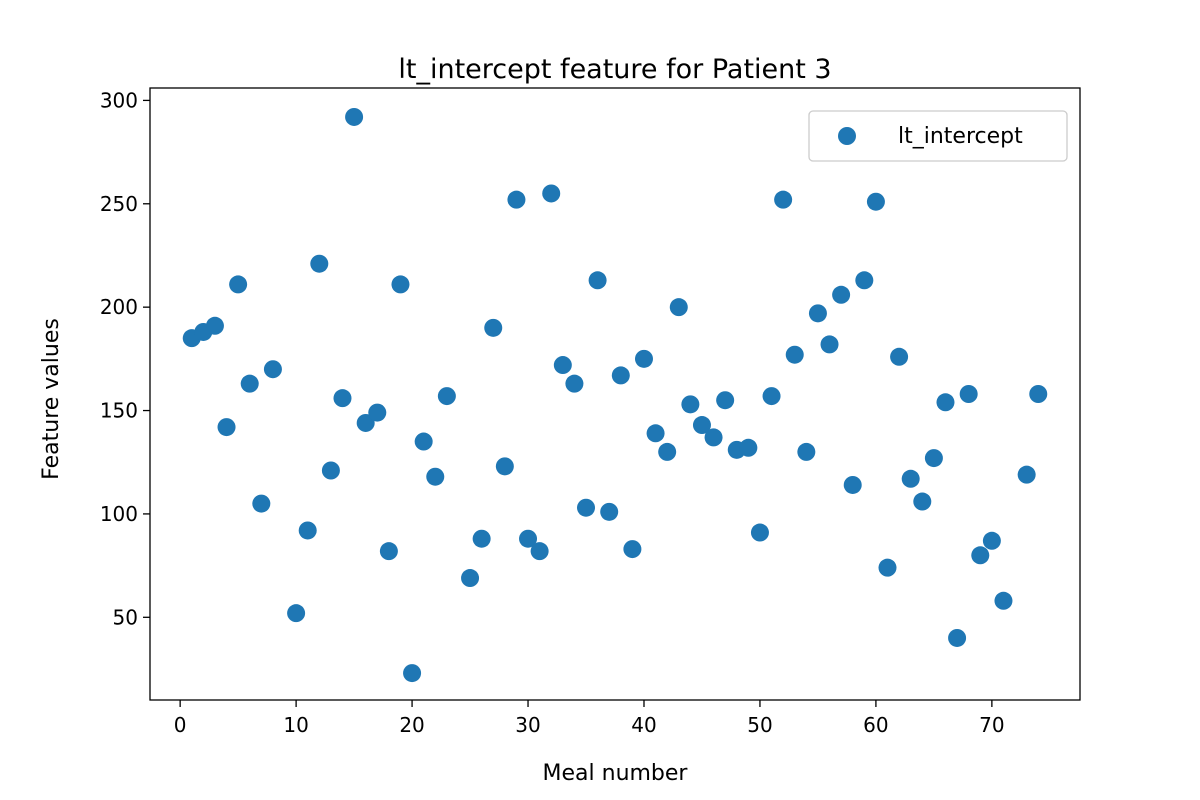 The width and height of the screenshot is (1200, 800). What do you see at coordinates (119, 204) in the screenshot?
I see `y-tick-label: 250` at bounding box center [119, 204].